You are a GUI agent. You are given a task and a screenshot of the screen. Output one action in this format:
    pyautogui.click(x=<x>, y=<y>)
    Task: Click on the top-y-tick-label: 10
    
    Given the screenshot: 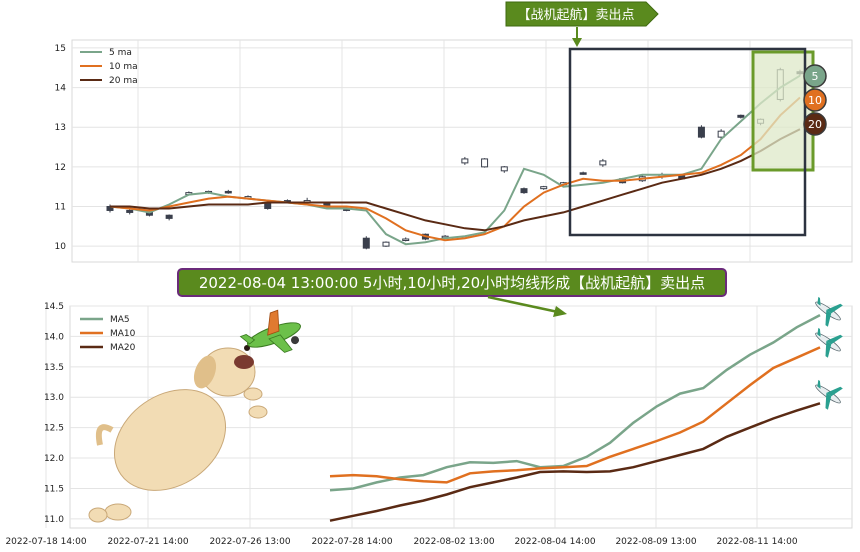 What is the action you would take?
    pyautogui.click(x=61, y=247)
    